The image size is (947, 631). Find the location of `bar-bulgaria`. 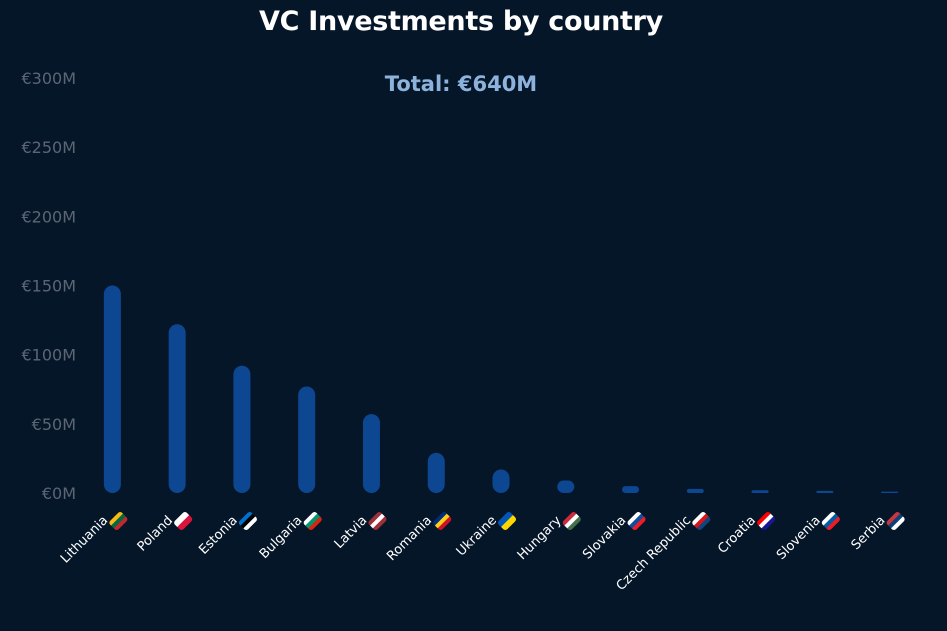

bar-bulgaria is located at coordinates (307, 439).